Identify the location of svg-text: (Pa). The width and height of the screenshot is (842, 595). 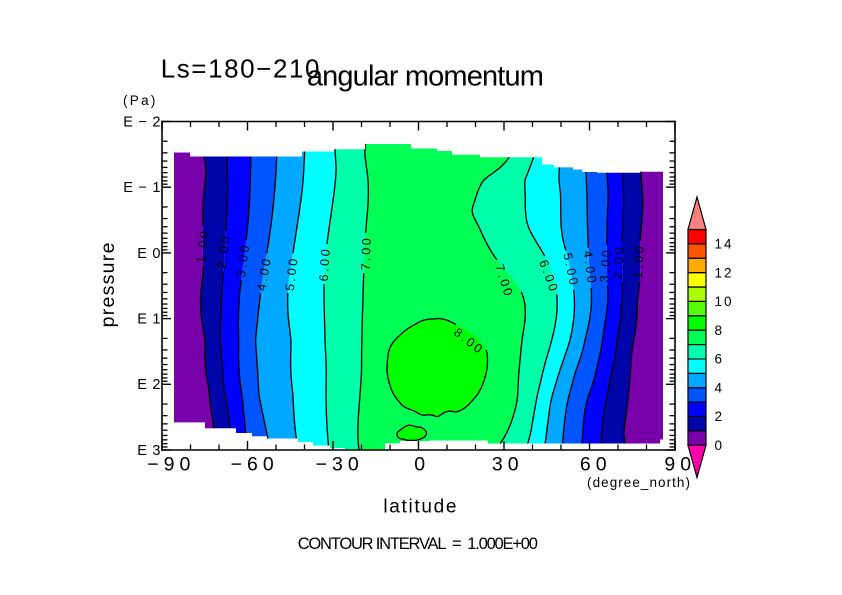
(140, 100).